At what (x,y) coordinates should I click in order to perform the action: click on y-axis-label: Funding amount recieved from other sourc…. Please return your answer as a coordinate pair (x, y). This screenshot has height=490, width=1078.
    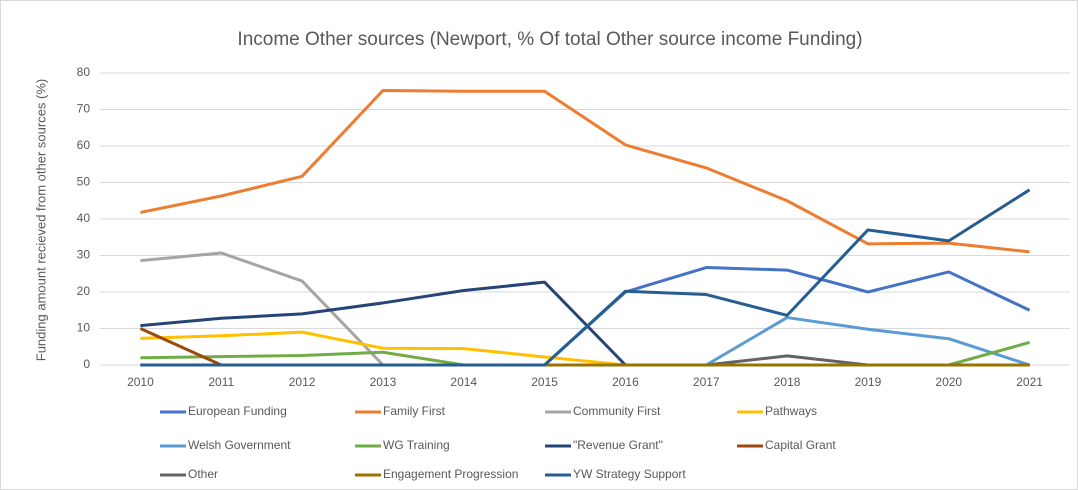
    Looking at the image, I should click on (40, 220).